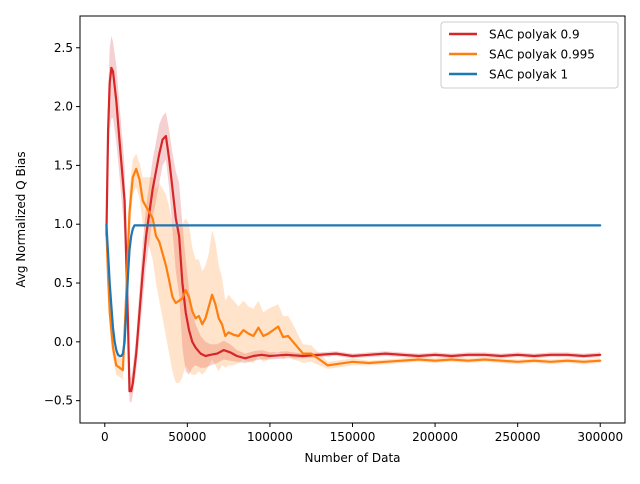 The height and width of the screenshot is (484, 640). I want to click on y-tick-label: 2.5, so click(63, 48).